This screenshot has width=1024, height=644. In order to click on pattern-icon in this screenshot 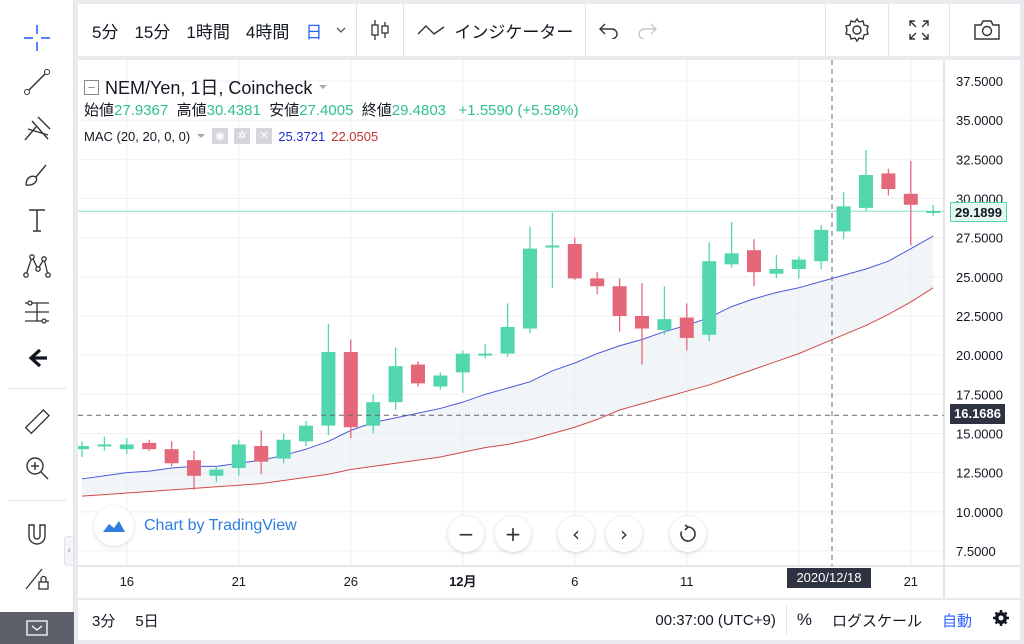, I will do `click(37, 266)`.